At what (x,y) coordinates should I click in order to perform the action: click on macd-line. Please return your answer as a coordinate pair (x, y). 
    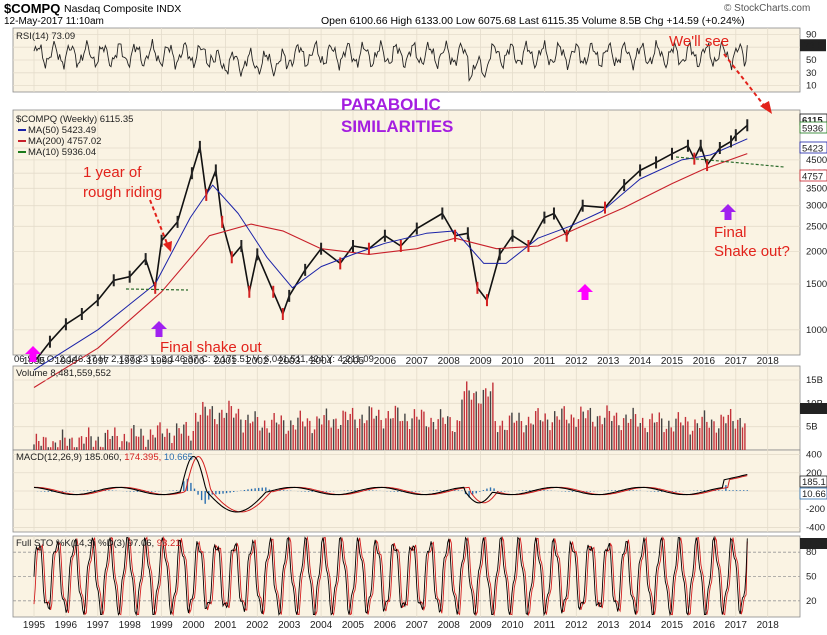
    Looking at the image, I should click on (390, 484).